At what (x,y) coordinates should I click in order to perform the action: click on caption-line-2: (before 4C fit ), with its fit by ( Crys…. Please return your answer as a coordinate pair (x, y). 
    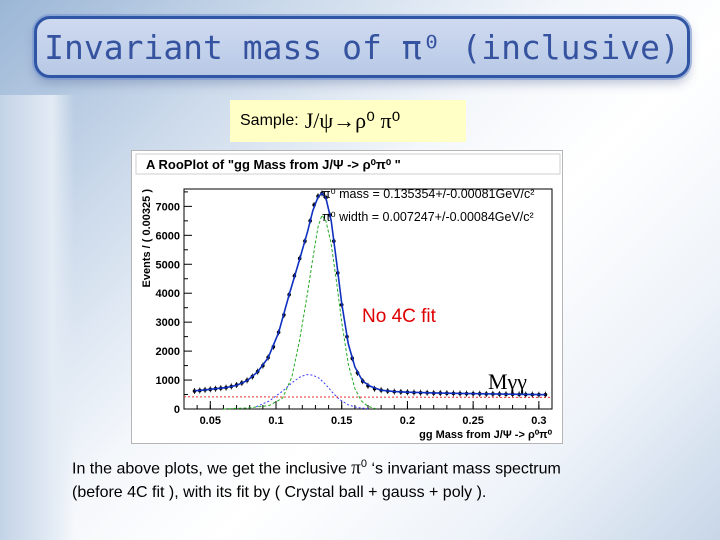
    Looking at the image, I should click on (279, 493).